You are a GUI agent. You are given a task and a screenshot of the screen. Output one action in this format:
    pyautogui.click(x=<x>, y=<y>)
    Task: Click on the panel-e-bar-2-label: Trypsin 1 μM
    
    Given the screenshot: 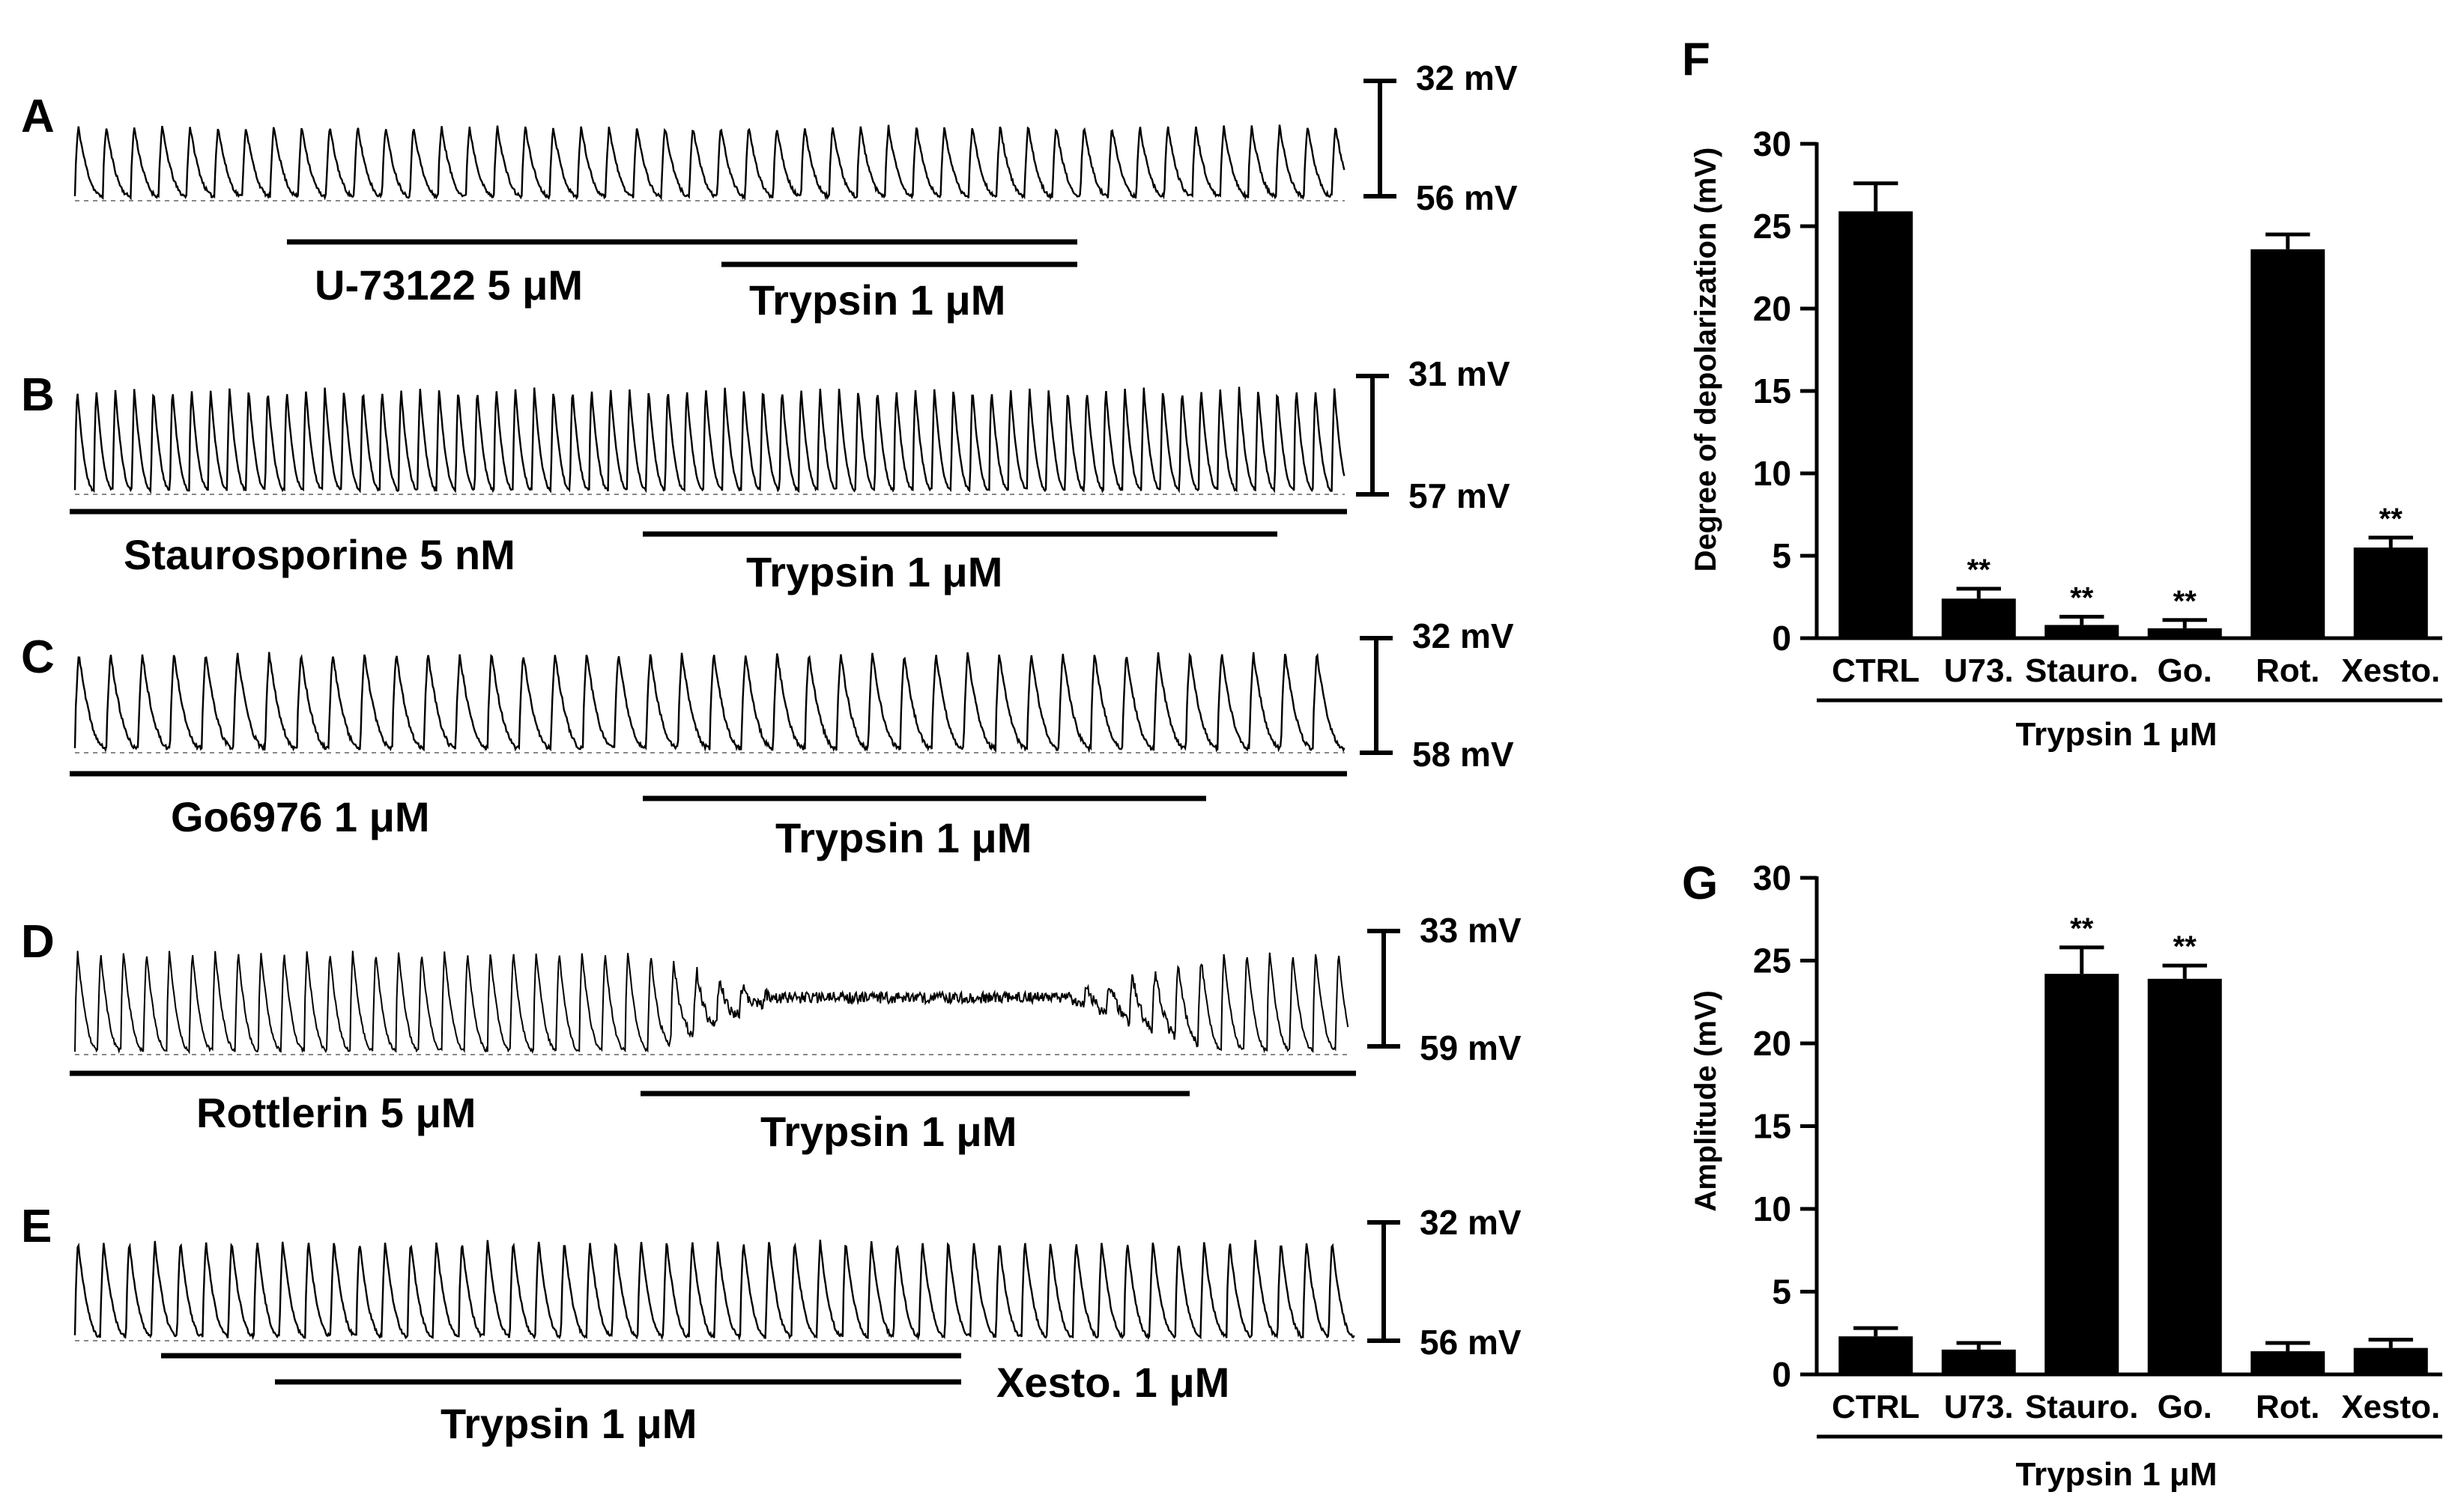 What is the action you would take?
    pyautogui.click(x=569, y=1423)
    